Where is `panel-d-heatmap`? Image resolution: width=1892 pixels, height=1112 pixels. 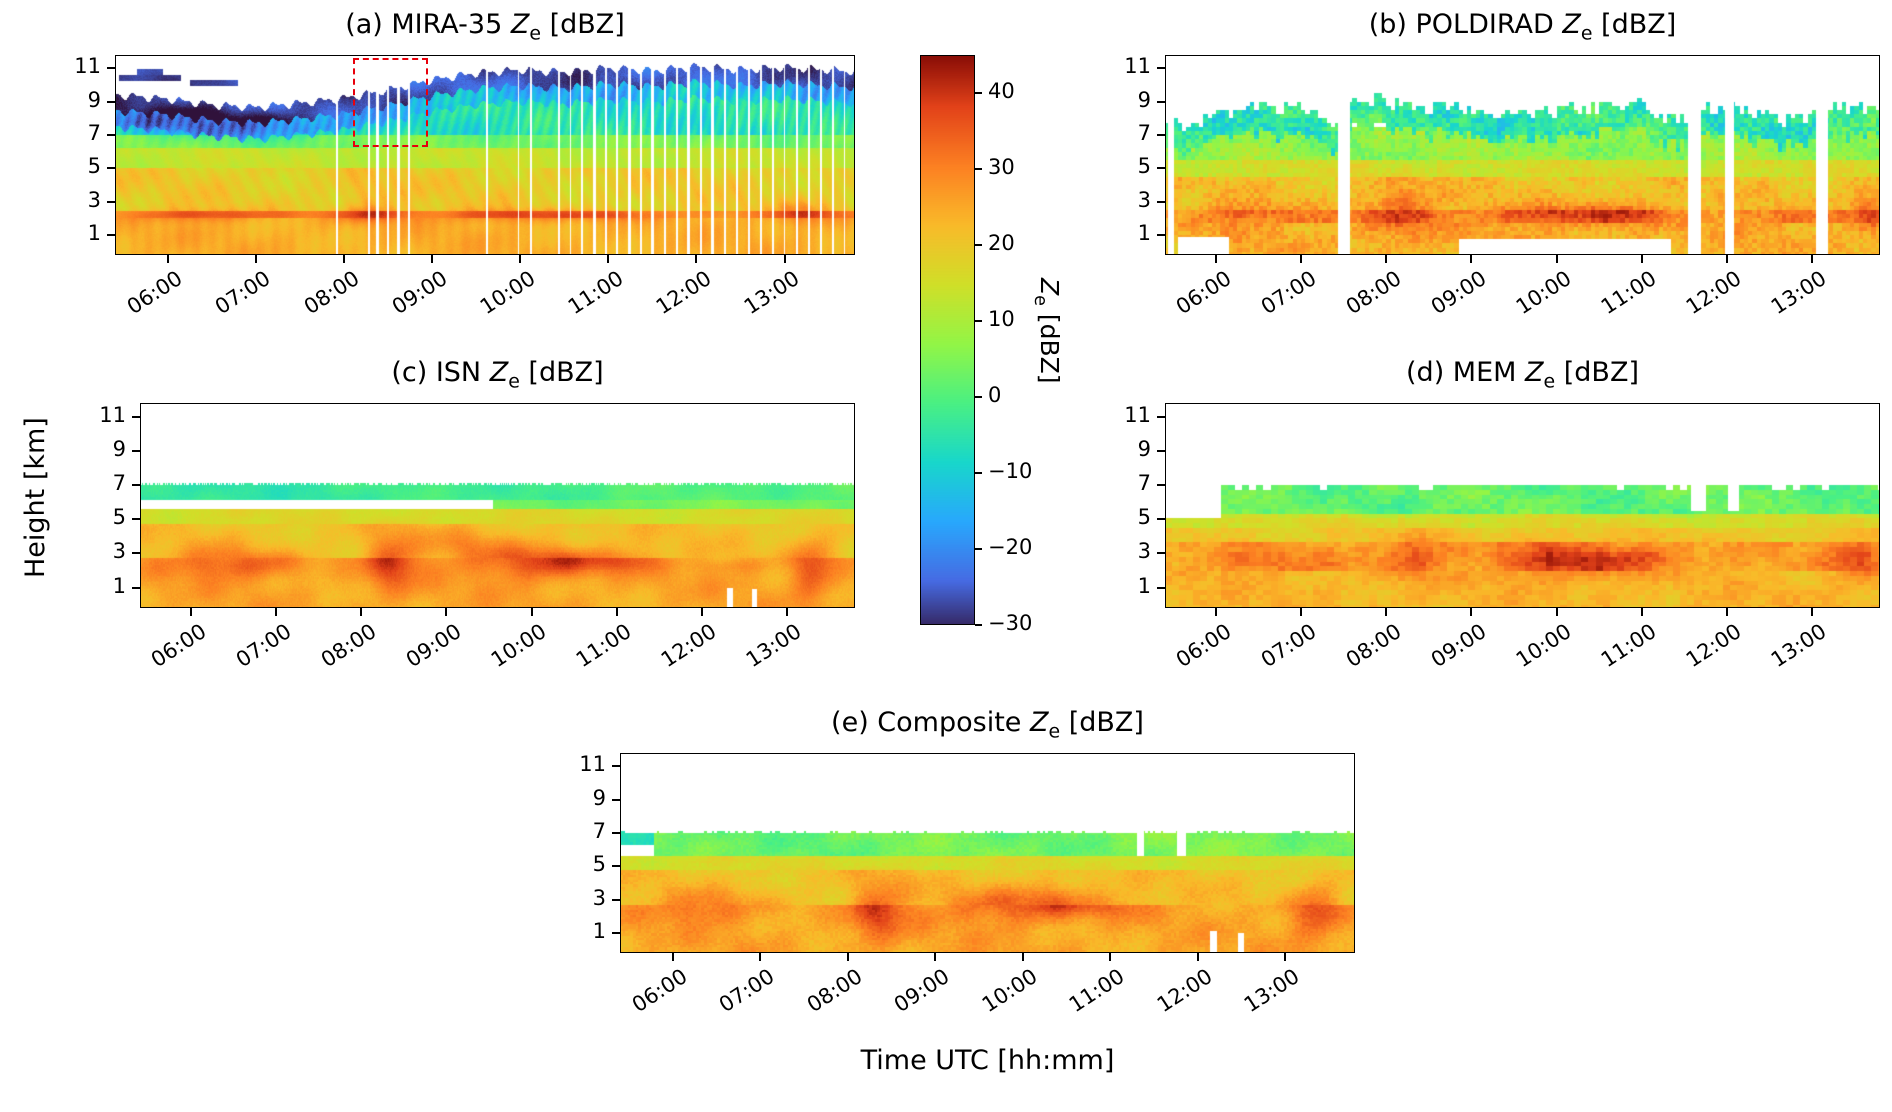
panel-d-heatmap is located at coordinates (1522, 505).